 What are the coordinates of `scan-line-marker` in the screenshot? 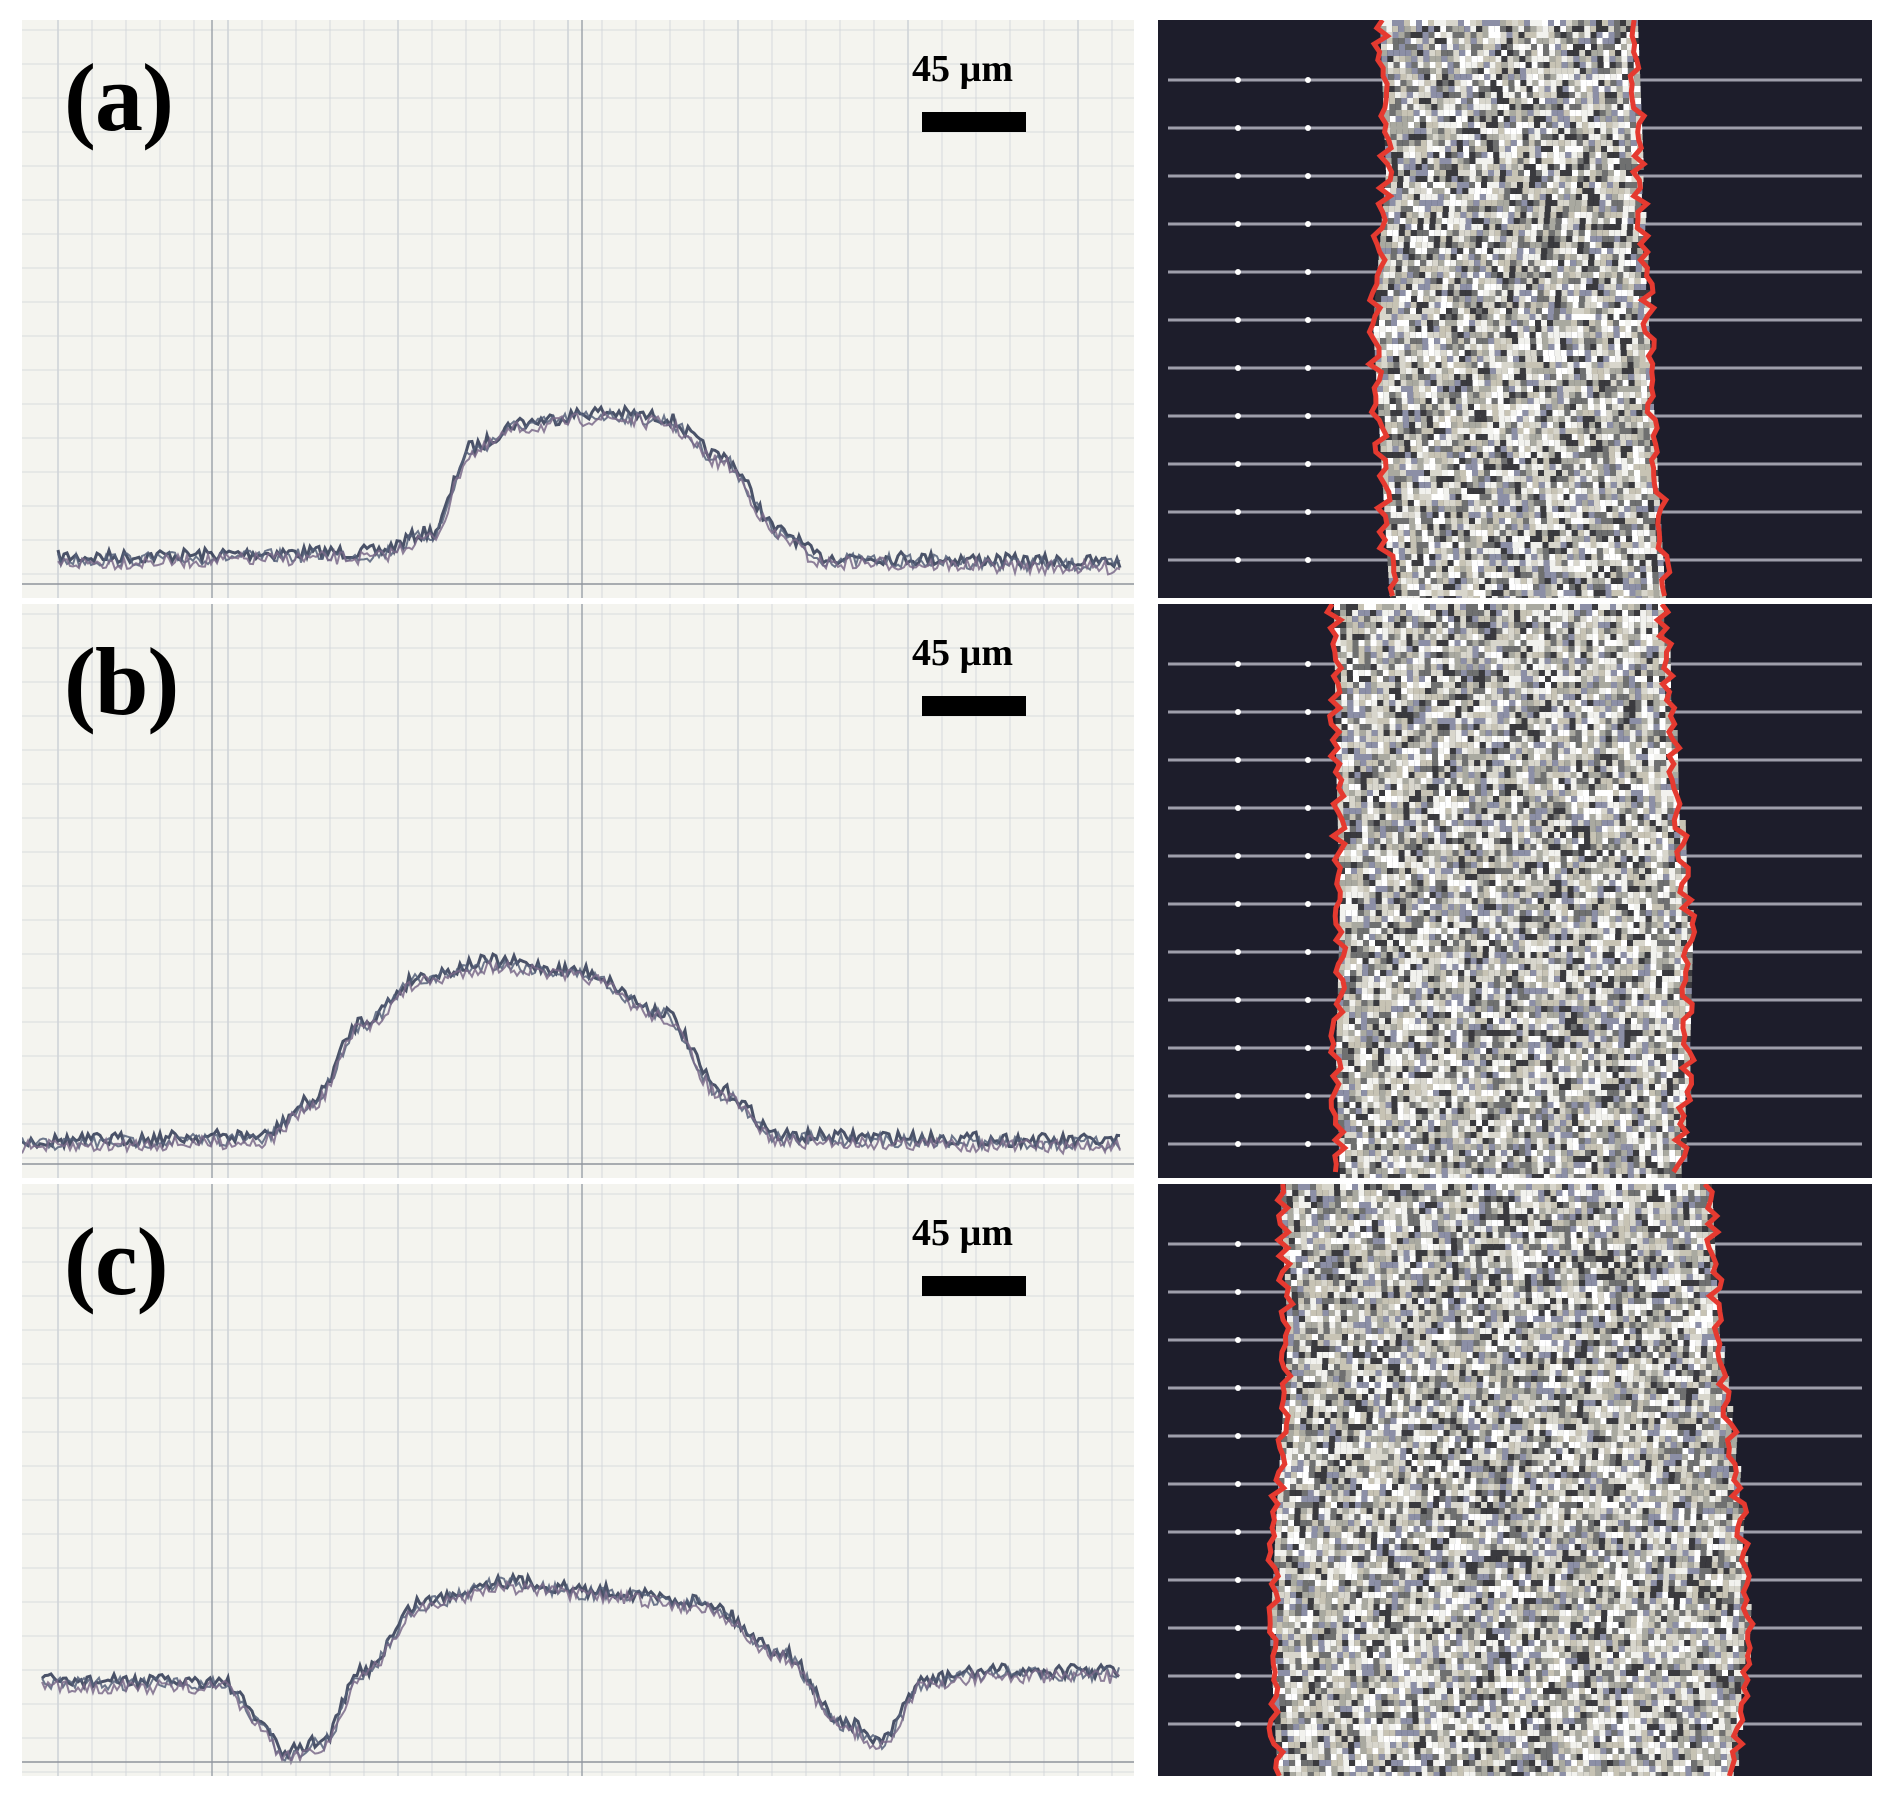 It's located at (1308, 1048).